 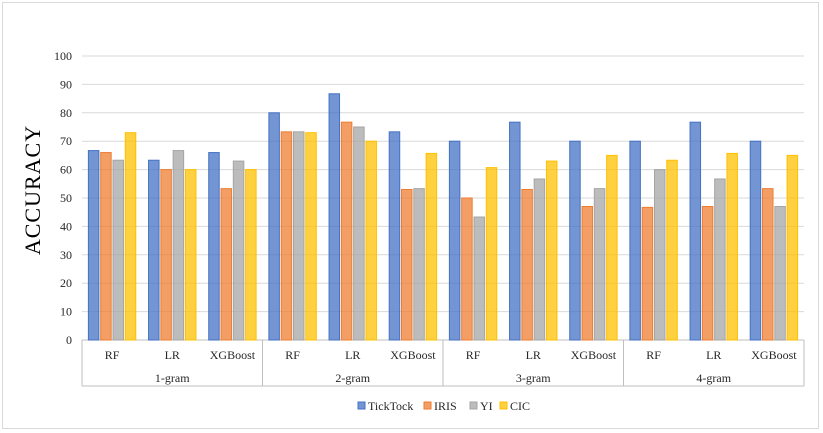 I want to click on y-tick-label: 60, so click(x=66, y=170).